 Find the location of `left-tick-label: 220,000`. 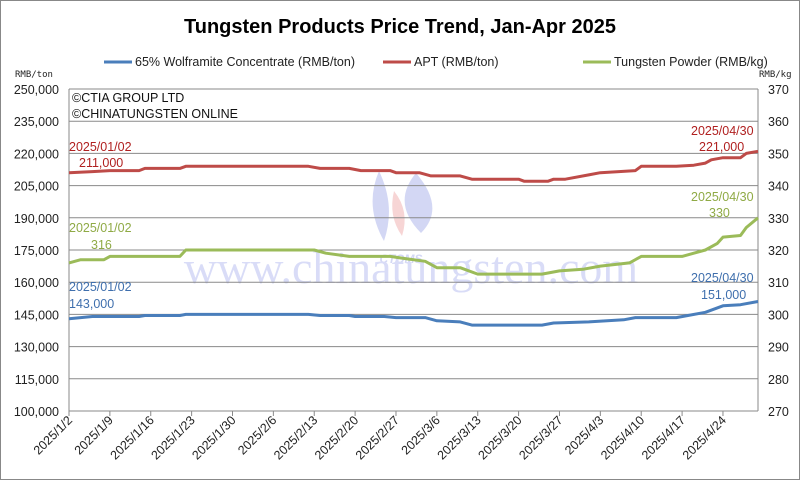

left-tick-label: 220,000 is located at coordinates (36, 154).